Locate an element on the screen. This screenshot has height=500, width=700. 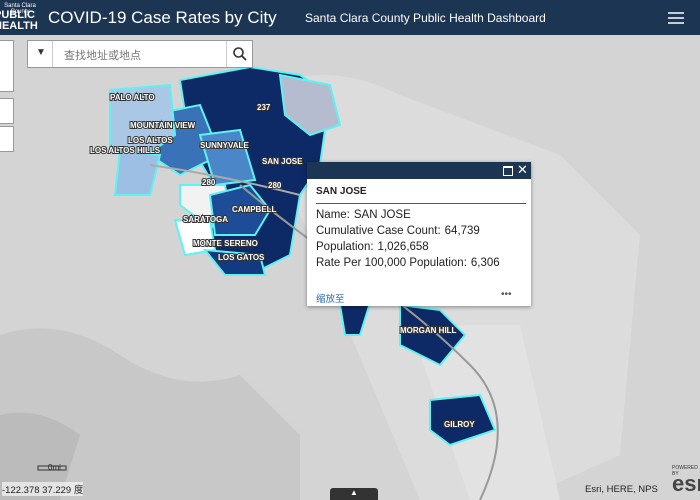
attribution: Esri, HERE, NPS is located at coordinates (621, 489).